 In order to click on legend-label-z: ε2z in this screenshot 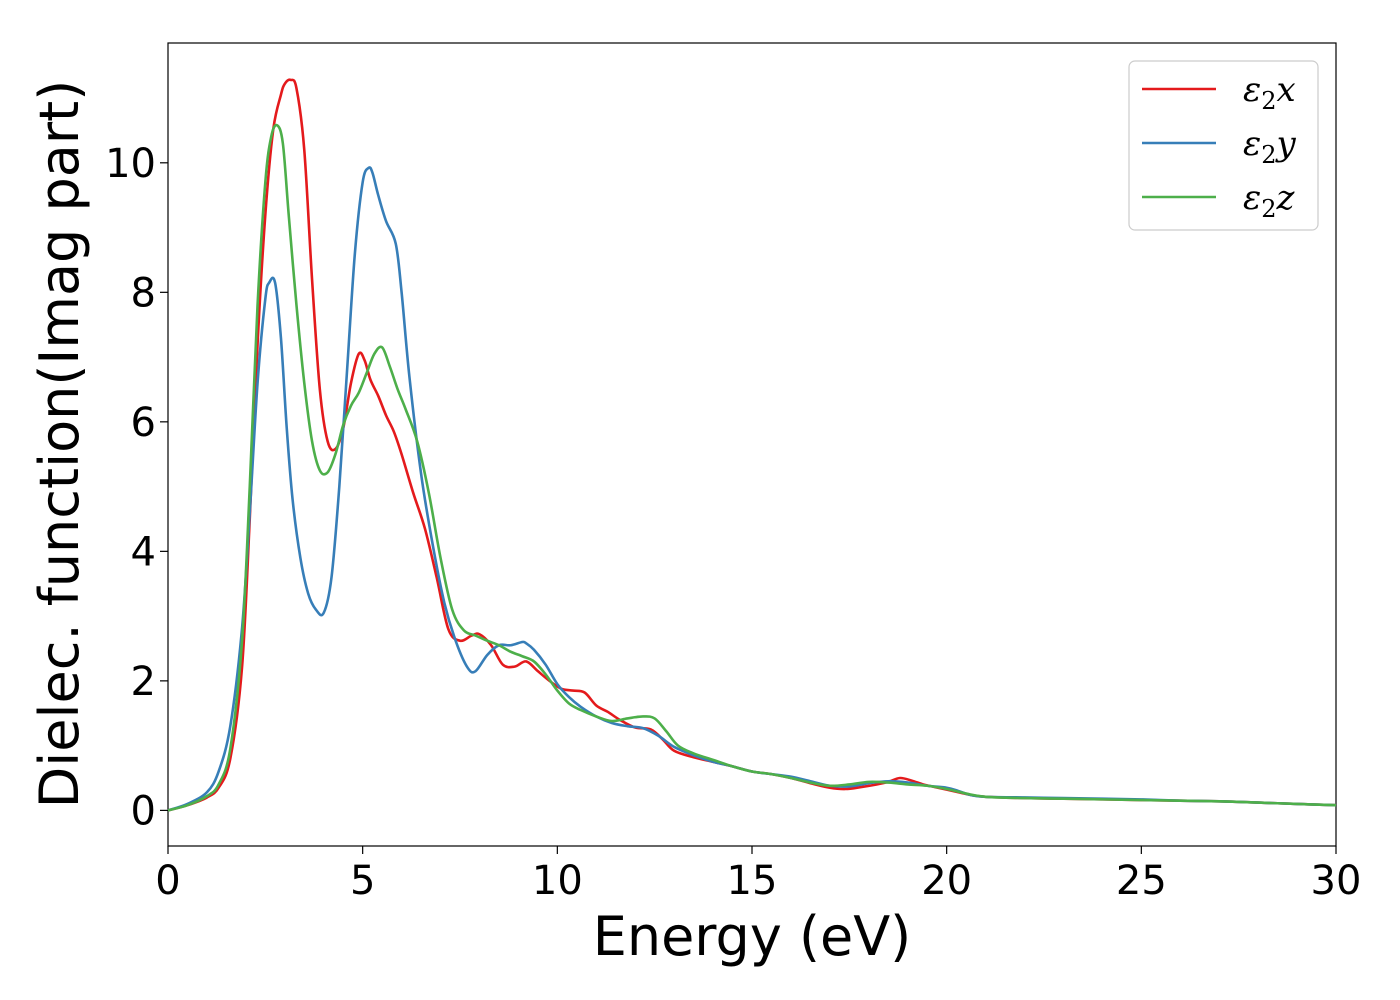, I will do `click(1269, 200)`.